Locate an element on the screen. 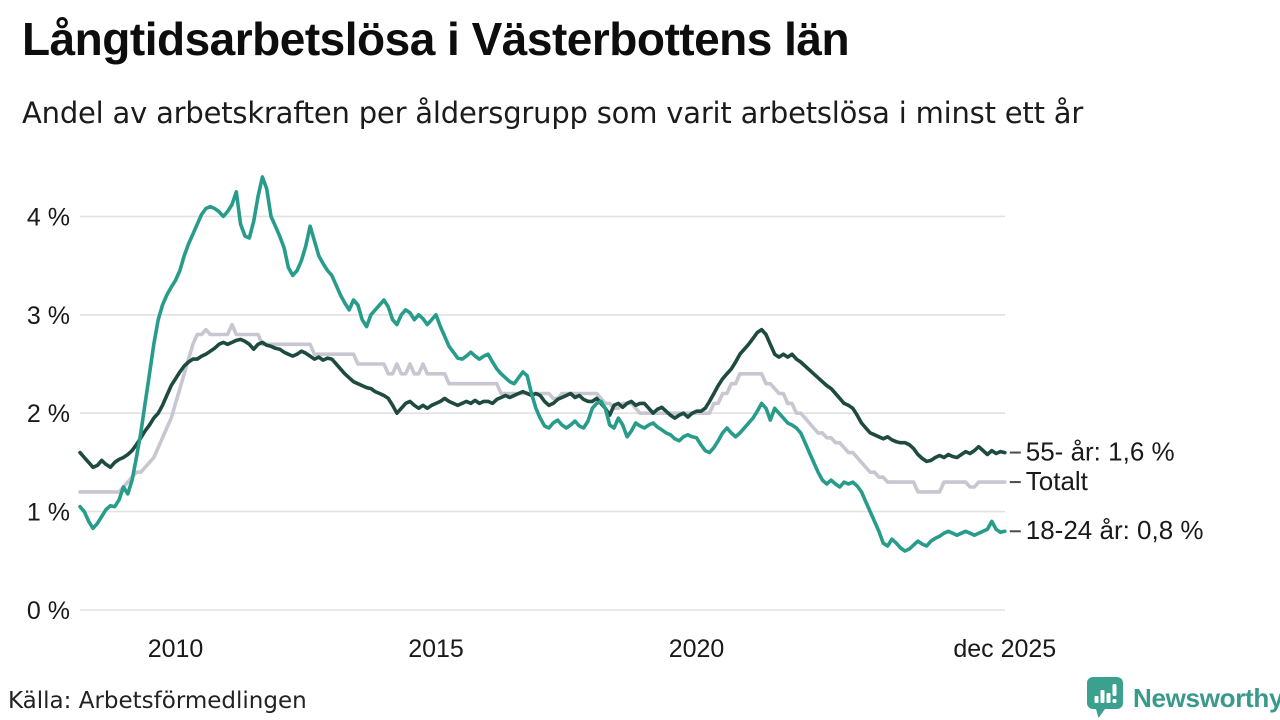 Image resolution: width=1280 pixels, height=720 pixels. newsworthy-logo-icon is located at coordinates (1105, 697).